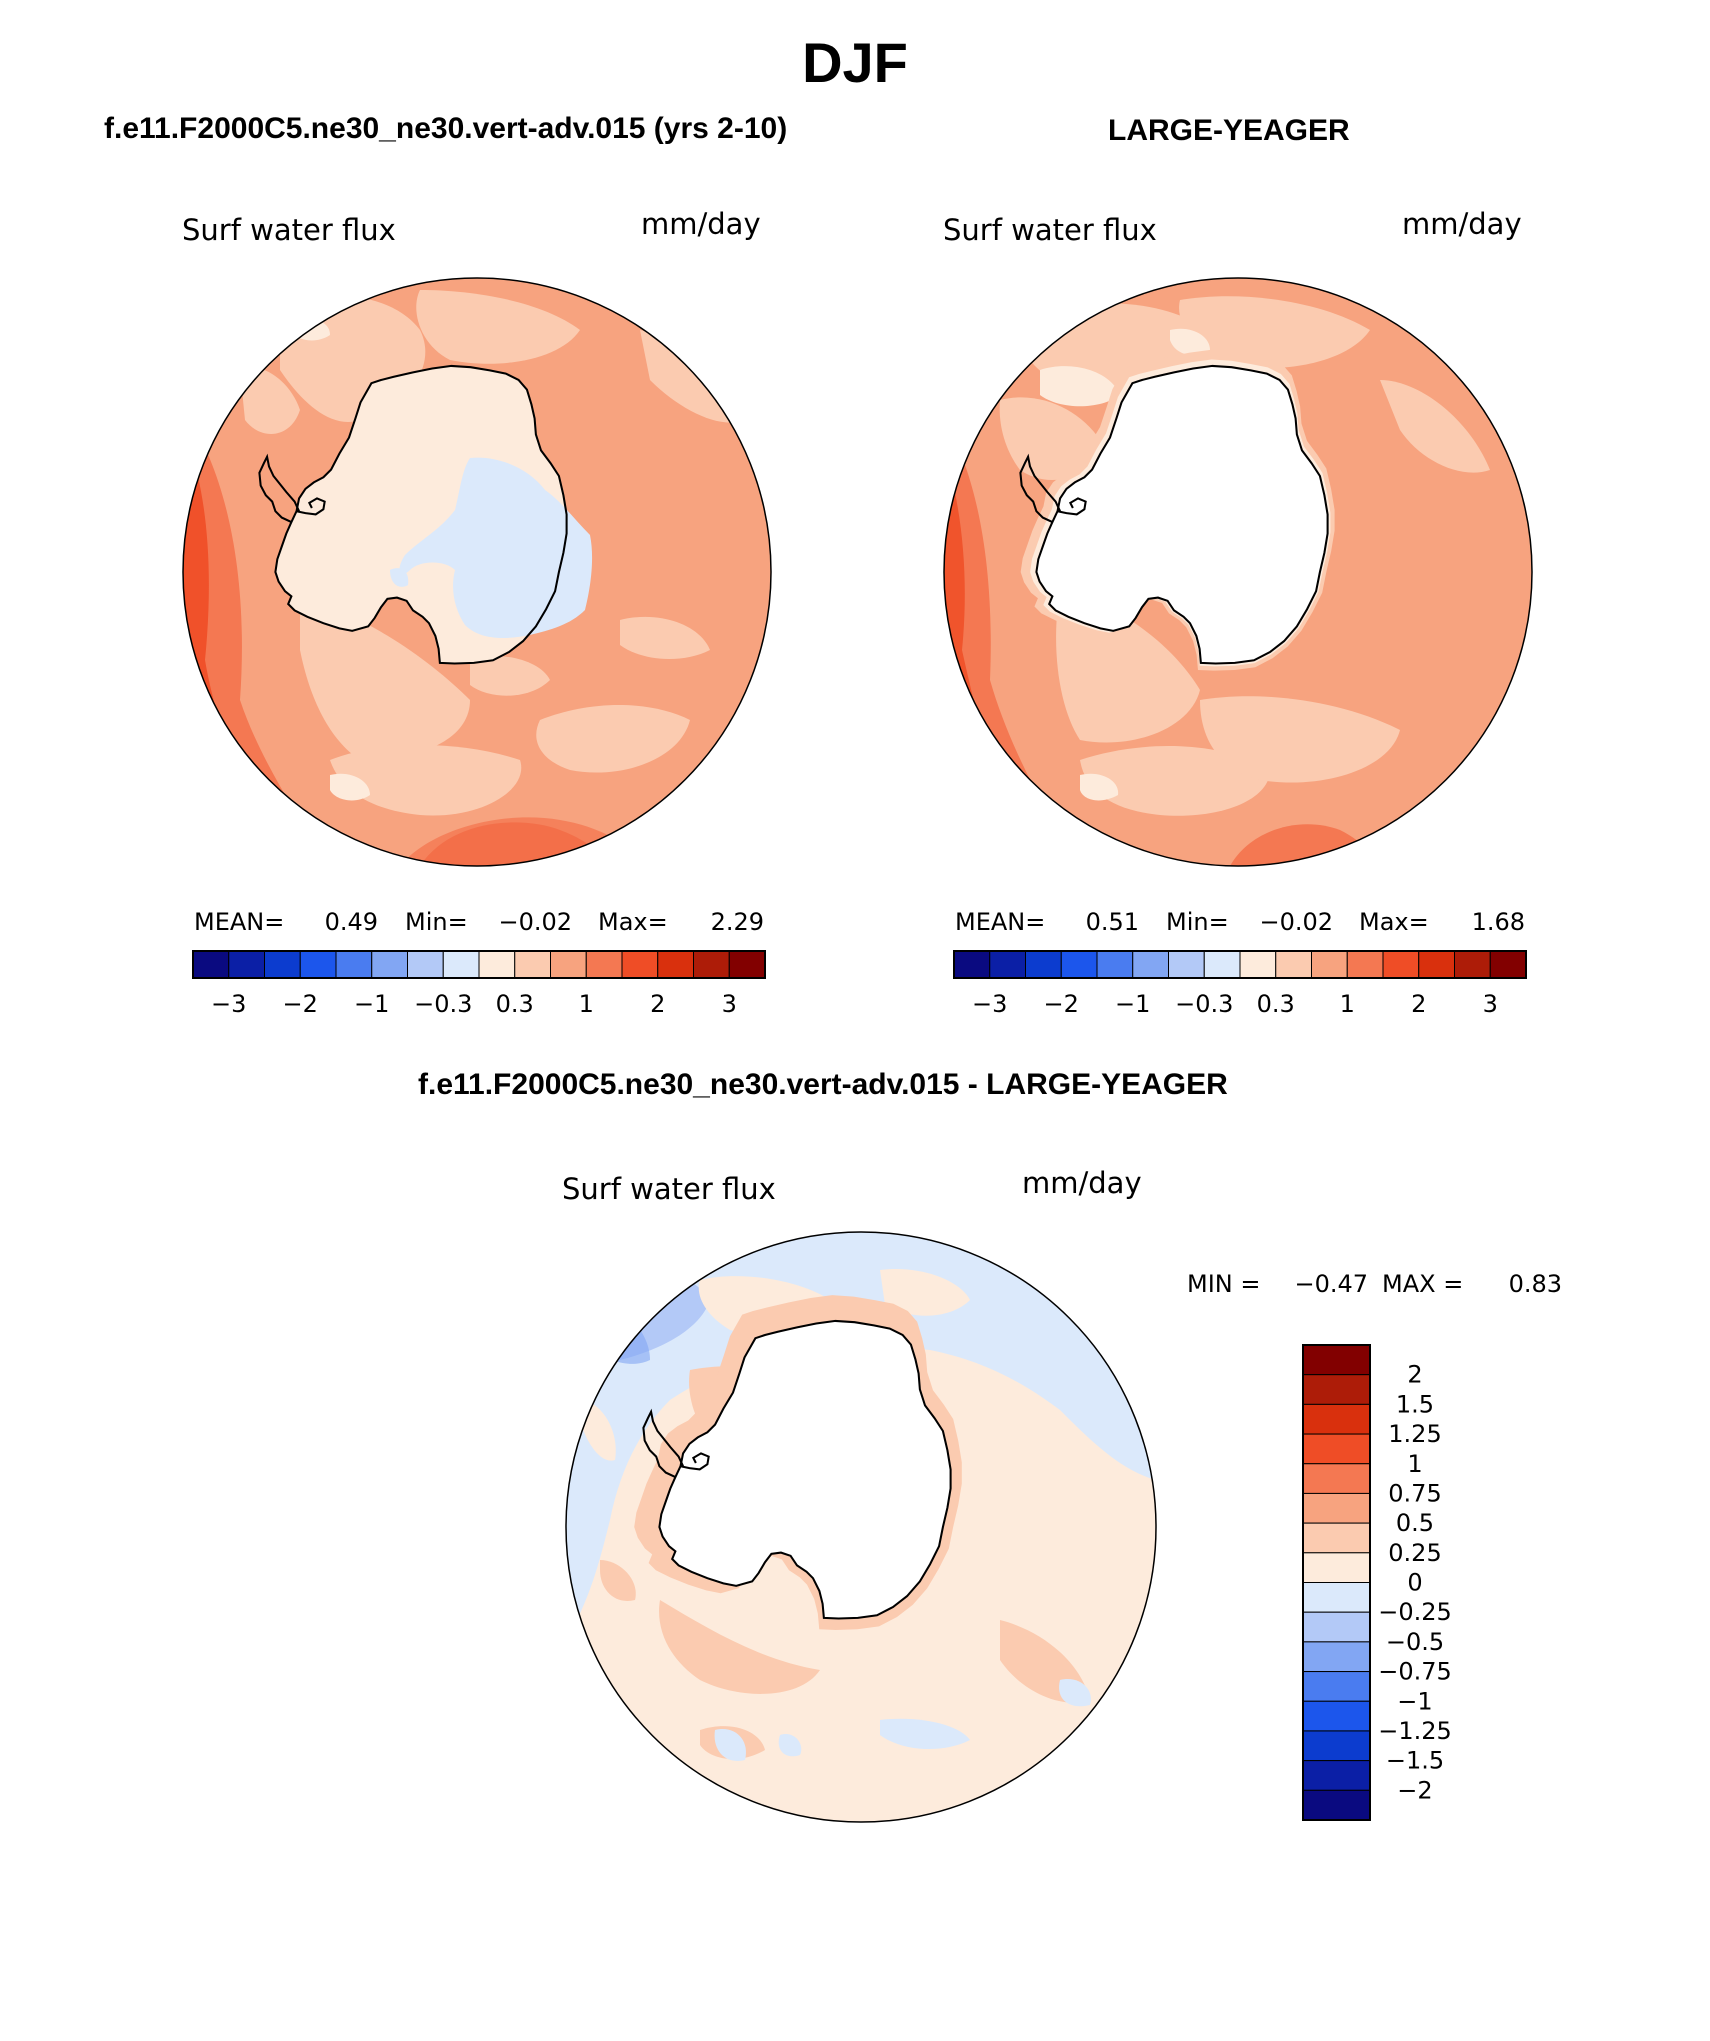 The width and height of the screenshot is (1710, 2041). What do you see at coordinates (1535, 1284) in the screenshot?
I see `stat-max-value: 0.83` at bounding box center [1535, 1284].